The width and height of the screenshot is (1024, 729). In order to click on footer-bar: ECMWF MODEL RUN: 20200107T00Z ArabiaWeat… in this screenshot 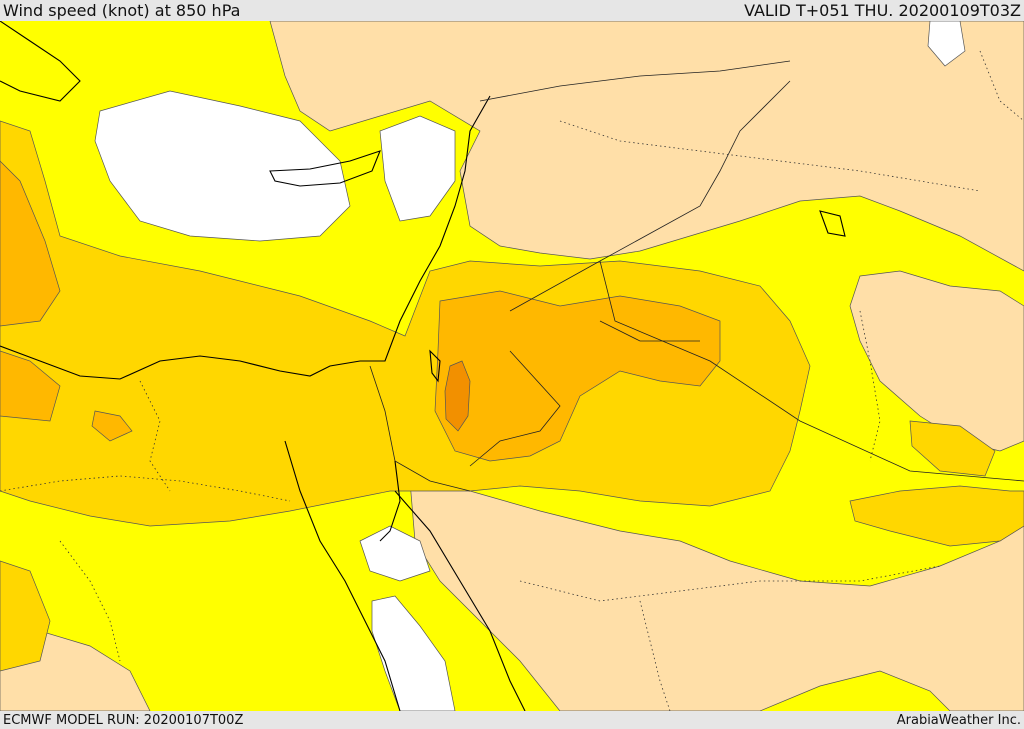, I will do `click(512, 720)`.